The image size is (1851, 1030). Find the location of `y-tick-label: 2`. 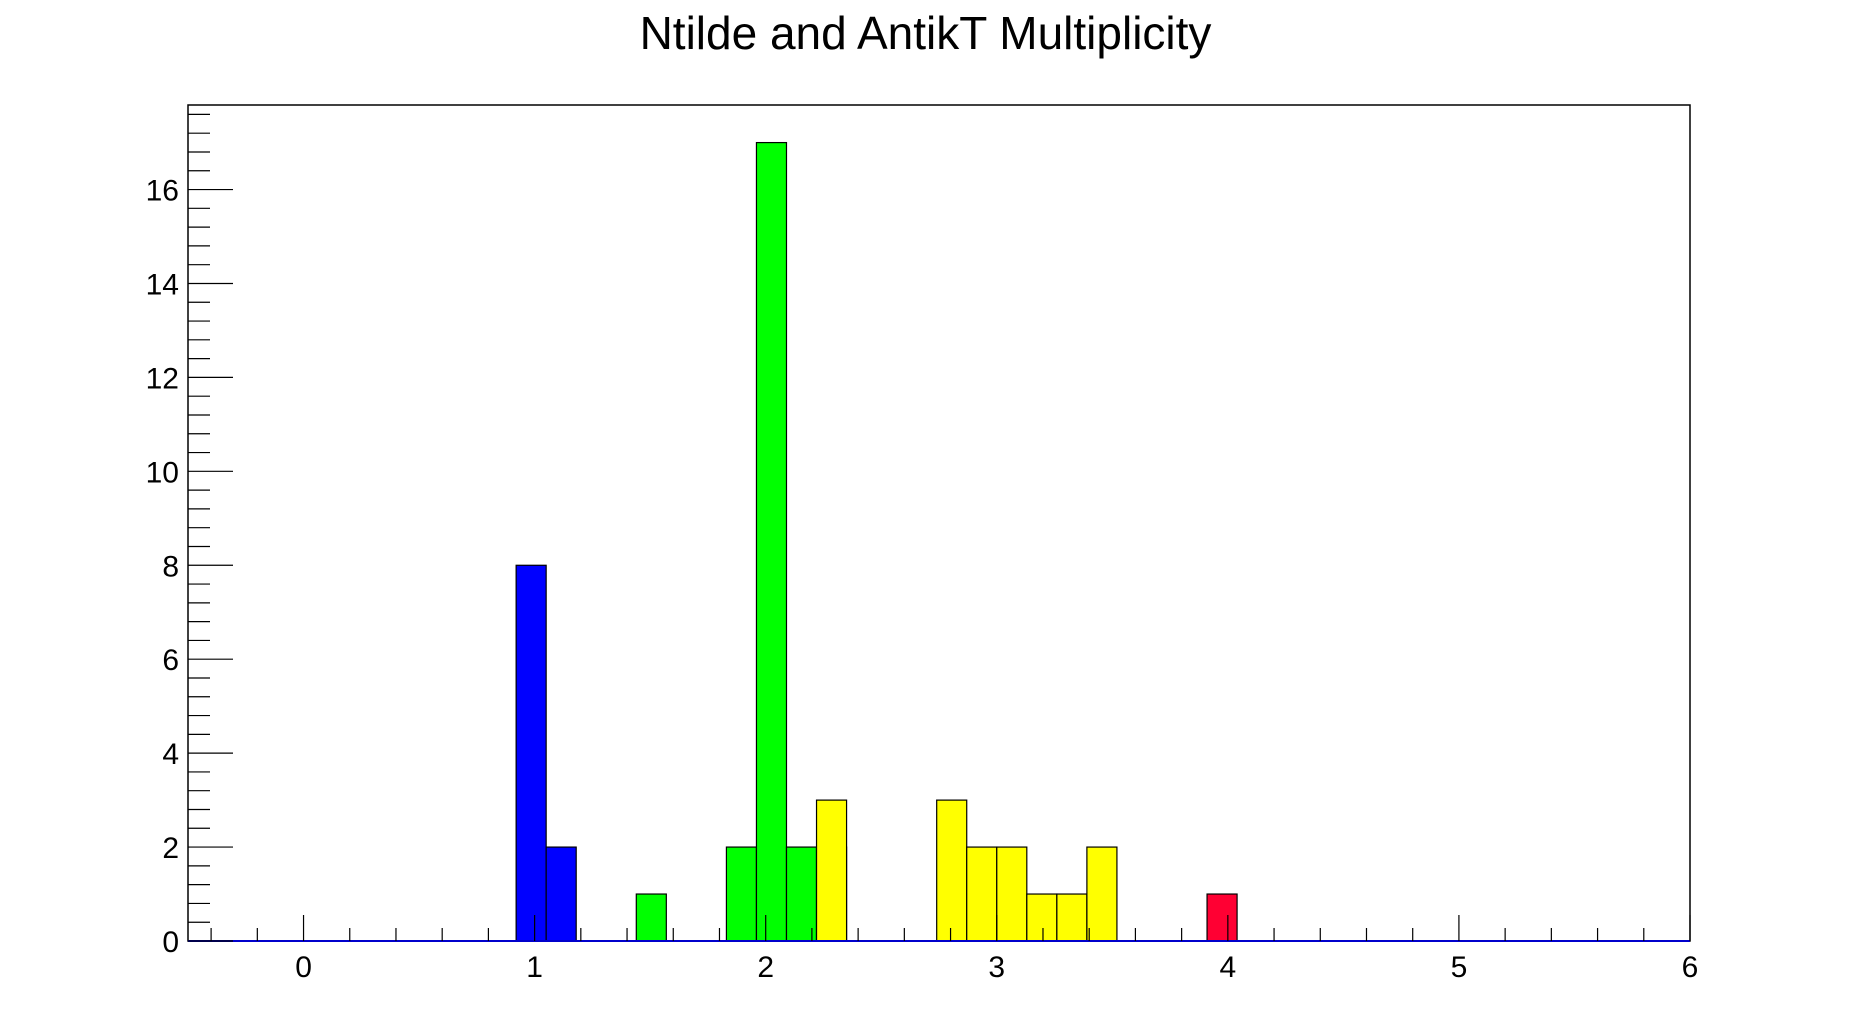

y-tick-label: 2 is located at coordinates (170, 848).